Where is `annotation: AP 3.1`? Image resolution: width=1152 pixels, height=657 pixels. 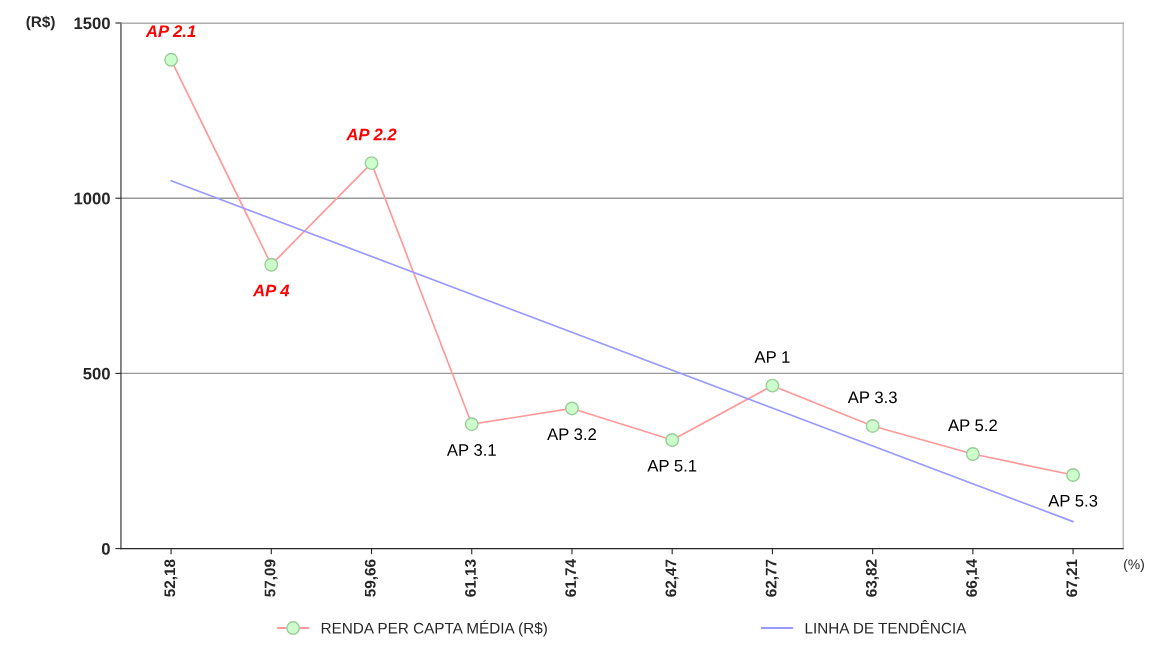
annotation: AP 3.1 is located at coordinates (471, 450).